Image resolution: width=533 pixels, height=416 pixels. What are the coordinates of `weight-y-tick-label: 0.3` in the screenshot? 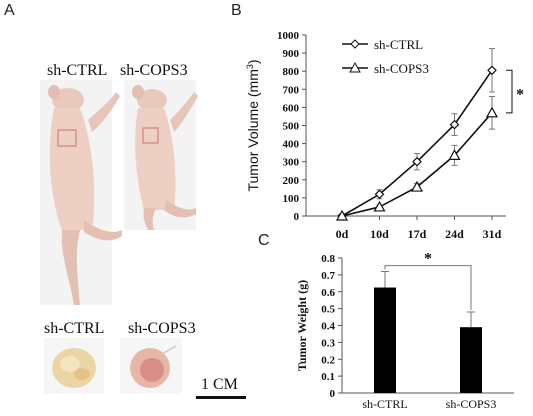 It's located at (328, 343).